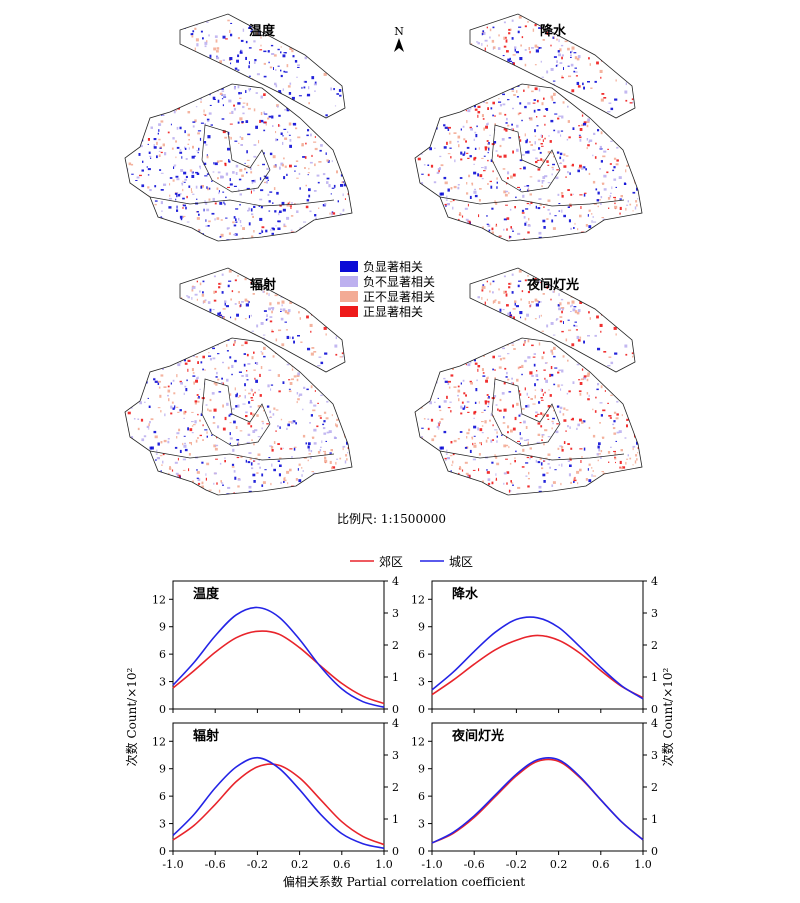 The width and height of the screenshot is (800, 903). What do you see at coordinates (262, 31) in the screenshot?
I see `map-title: 温度` at bounding box center [262, 31].